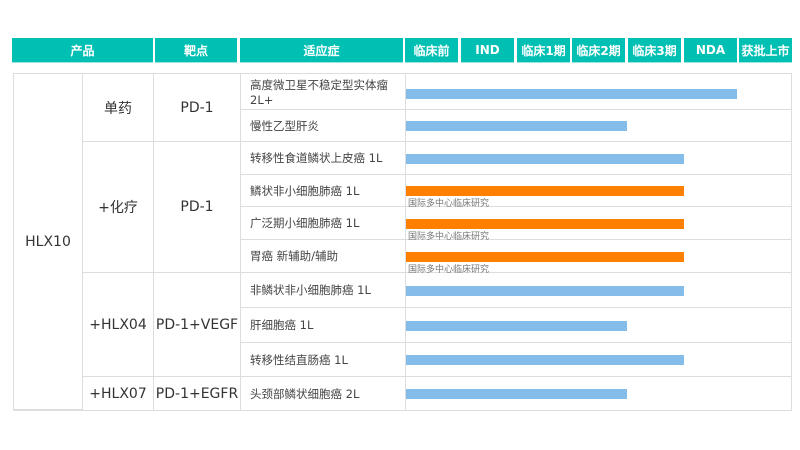 This screenshot has width=800, height=450. I want to click on indication-cell: 鳞状非小细胞肺癌 1L, so click(323, 191).